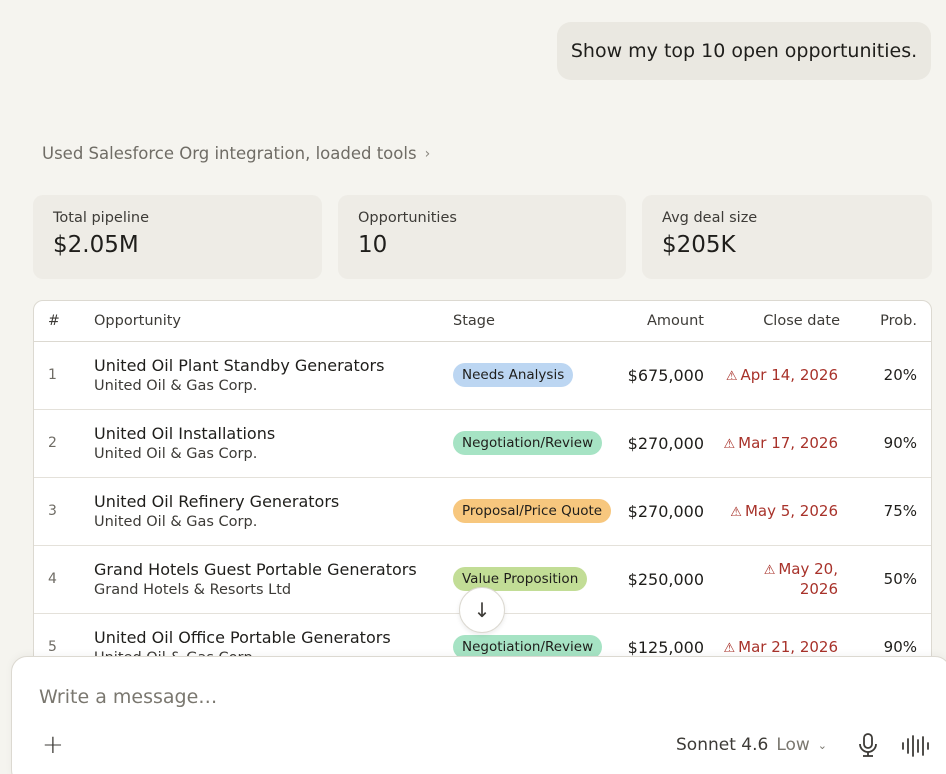 Image resolution: width=946 pixels, height=774 pixels. What do you see at coordinates (788, 443) in the screenshot?
I see `close-date-text: Mar 17, 2026` at bounding box center [788, 443].